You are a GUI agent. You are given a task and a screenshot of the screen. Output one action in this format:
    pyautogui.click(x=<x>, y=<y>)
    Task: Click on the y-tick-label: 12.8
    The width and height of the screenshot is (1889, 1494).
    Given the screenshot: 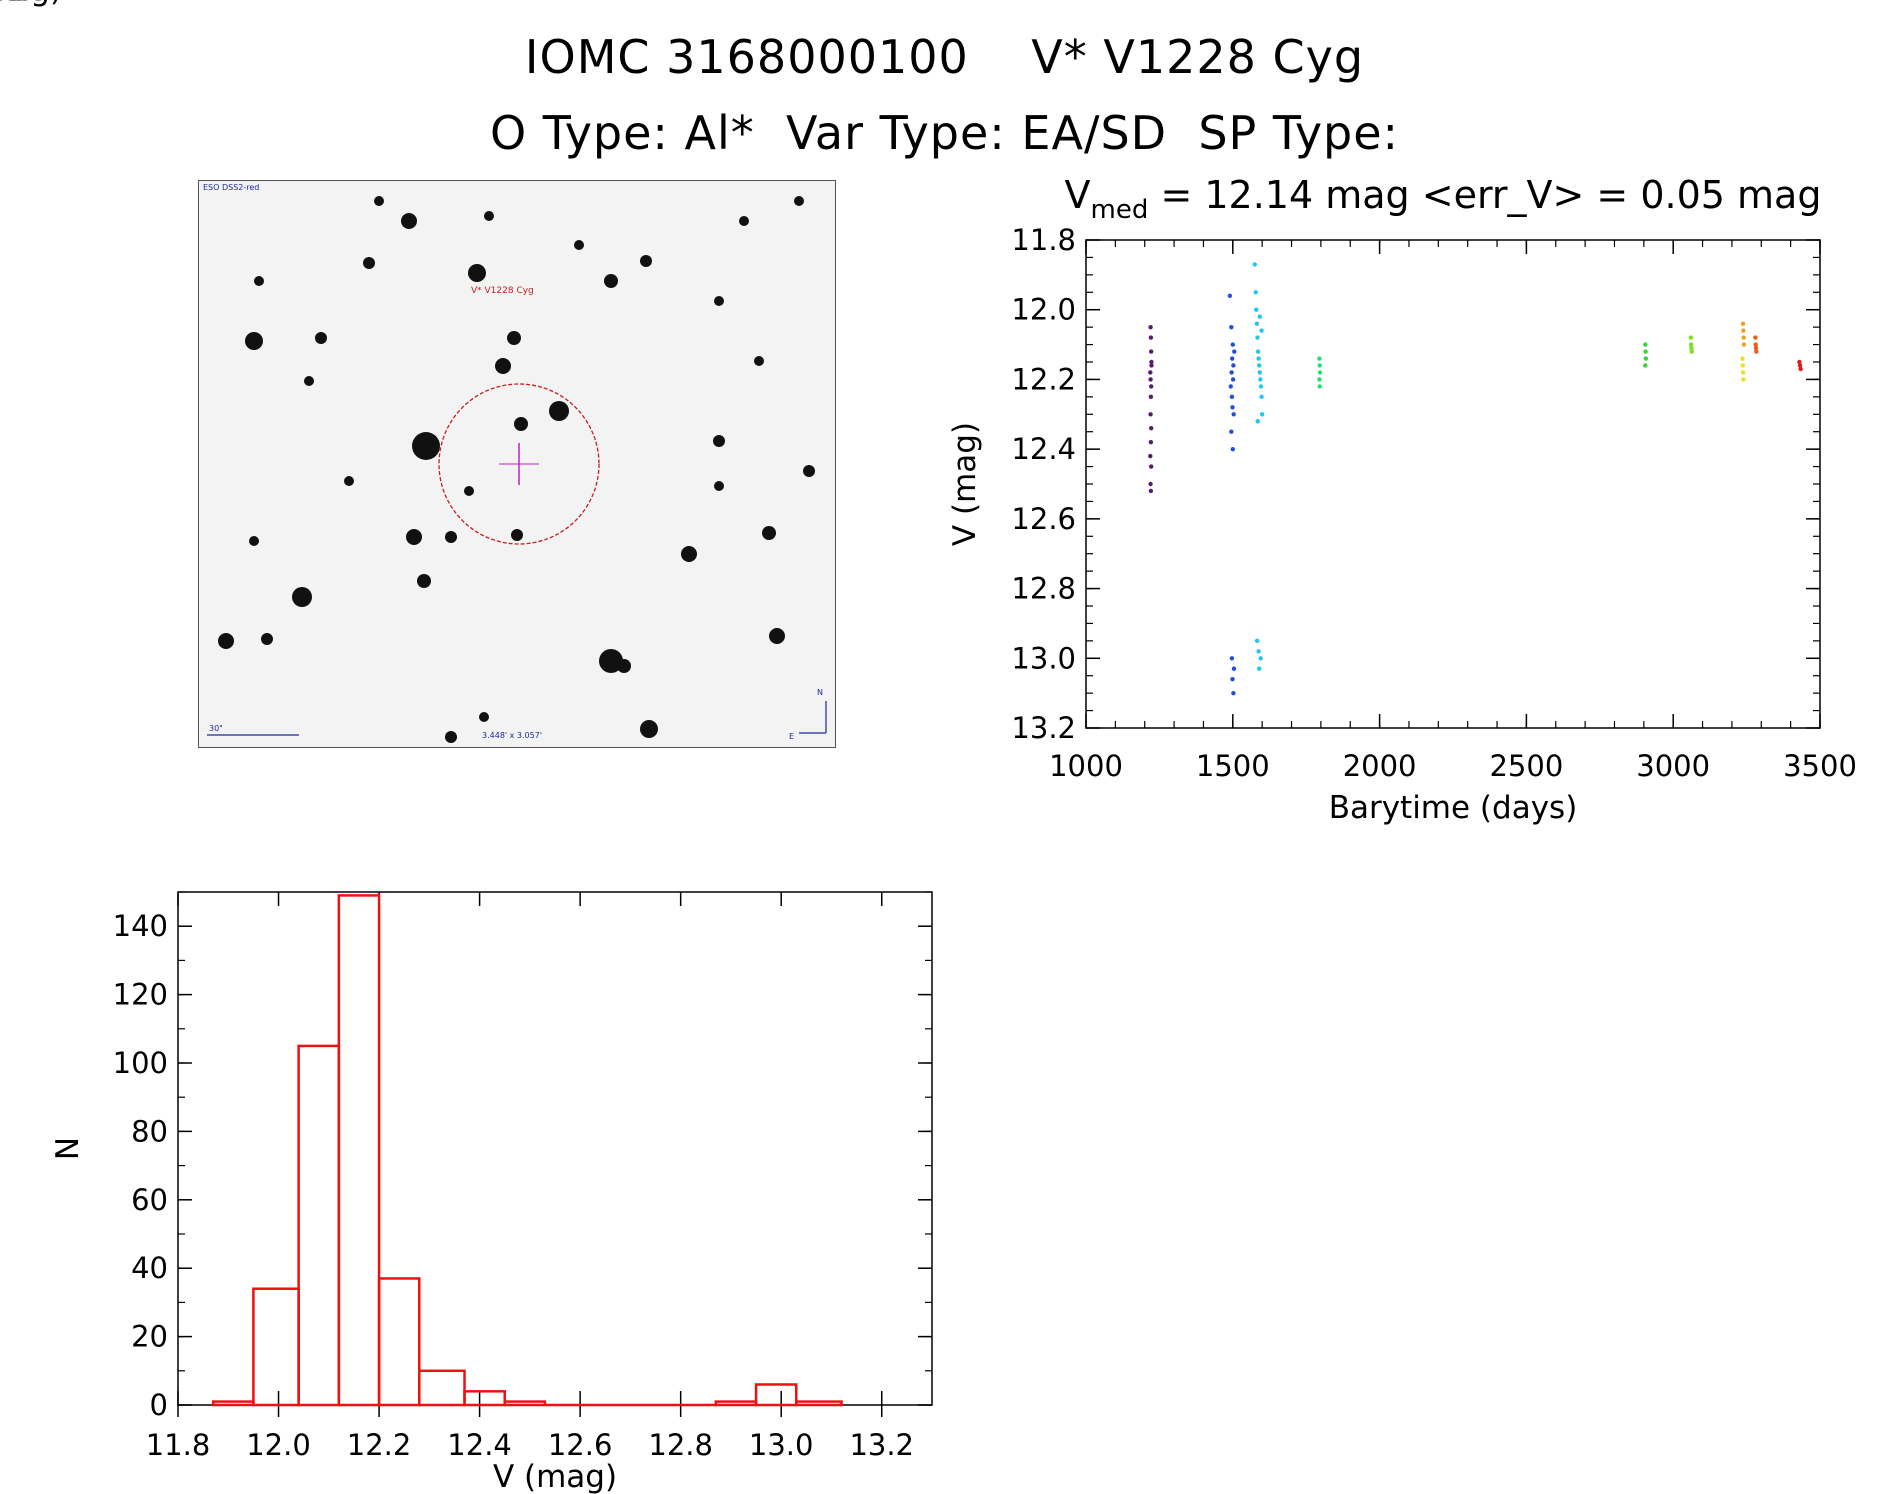 What is the action you would take?
    pyautogui.click(x=1043, y=589)
    